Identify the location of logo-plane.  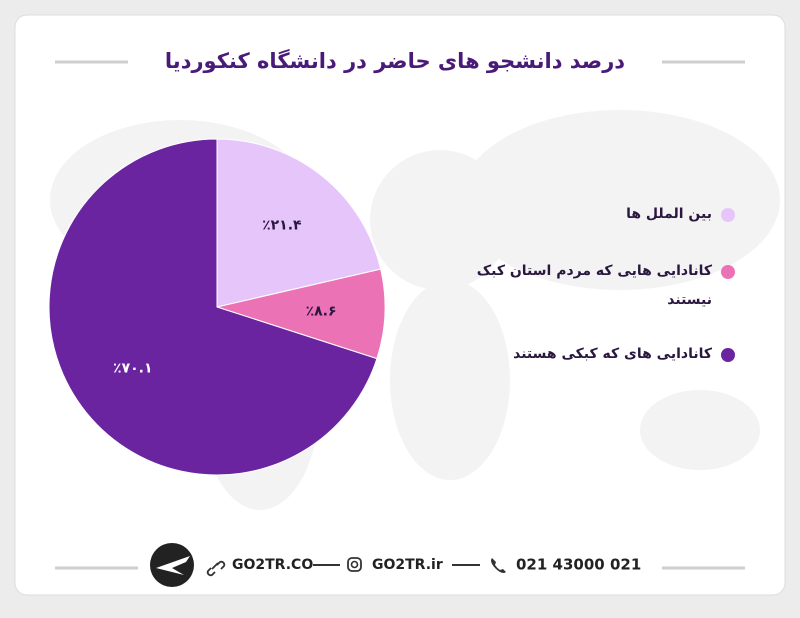
(173, 565).